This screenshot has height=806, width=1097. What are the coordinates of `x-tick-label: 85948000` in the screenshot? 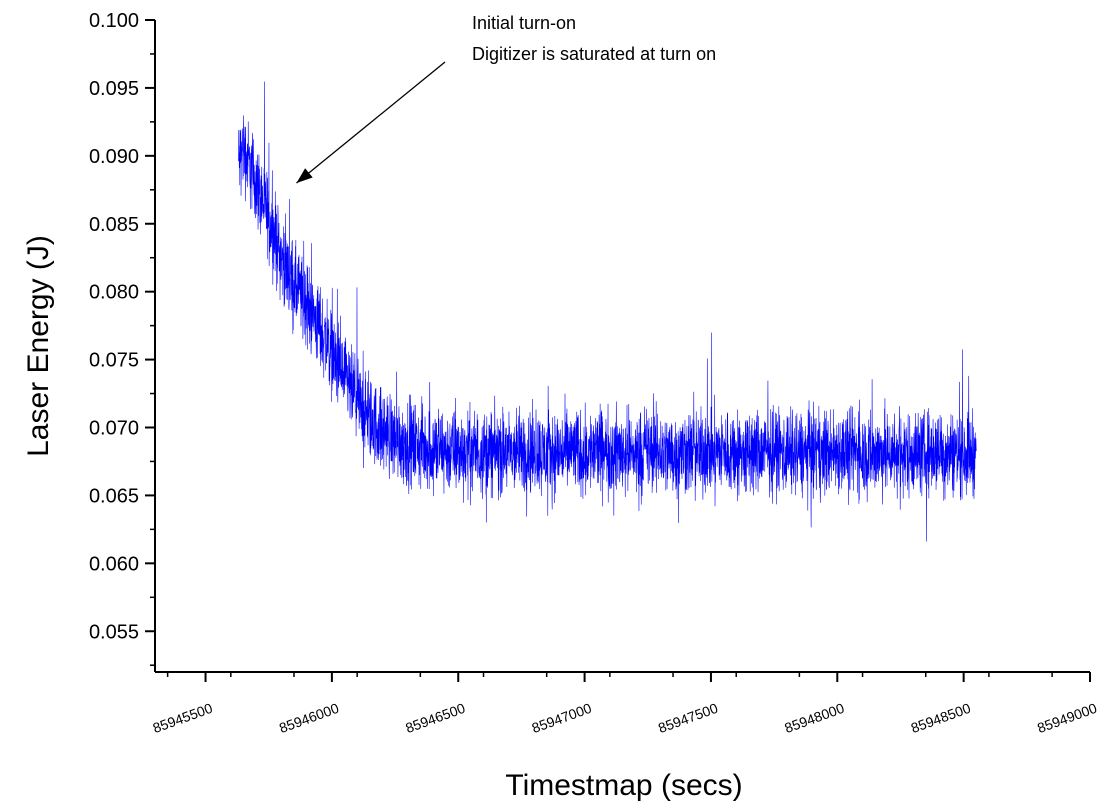 It's located at (814, 718).